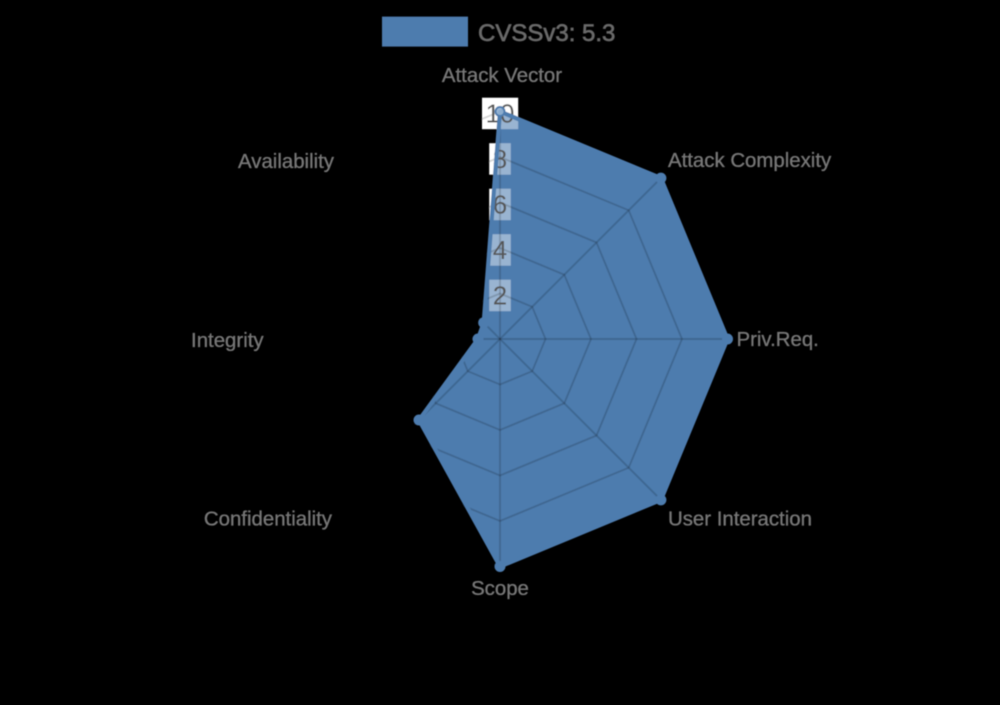  I want to click on svg-text: CVSSv3: 5.3, so click(546, 33).